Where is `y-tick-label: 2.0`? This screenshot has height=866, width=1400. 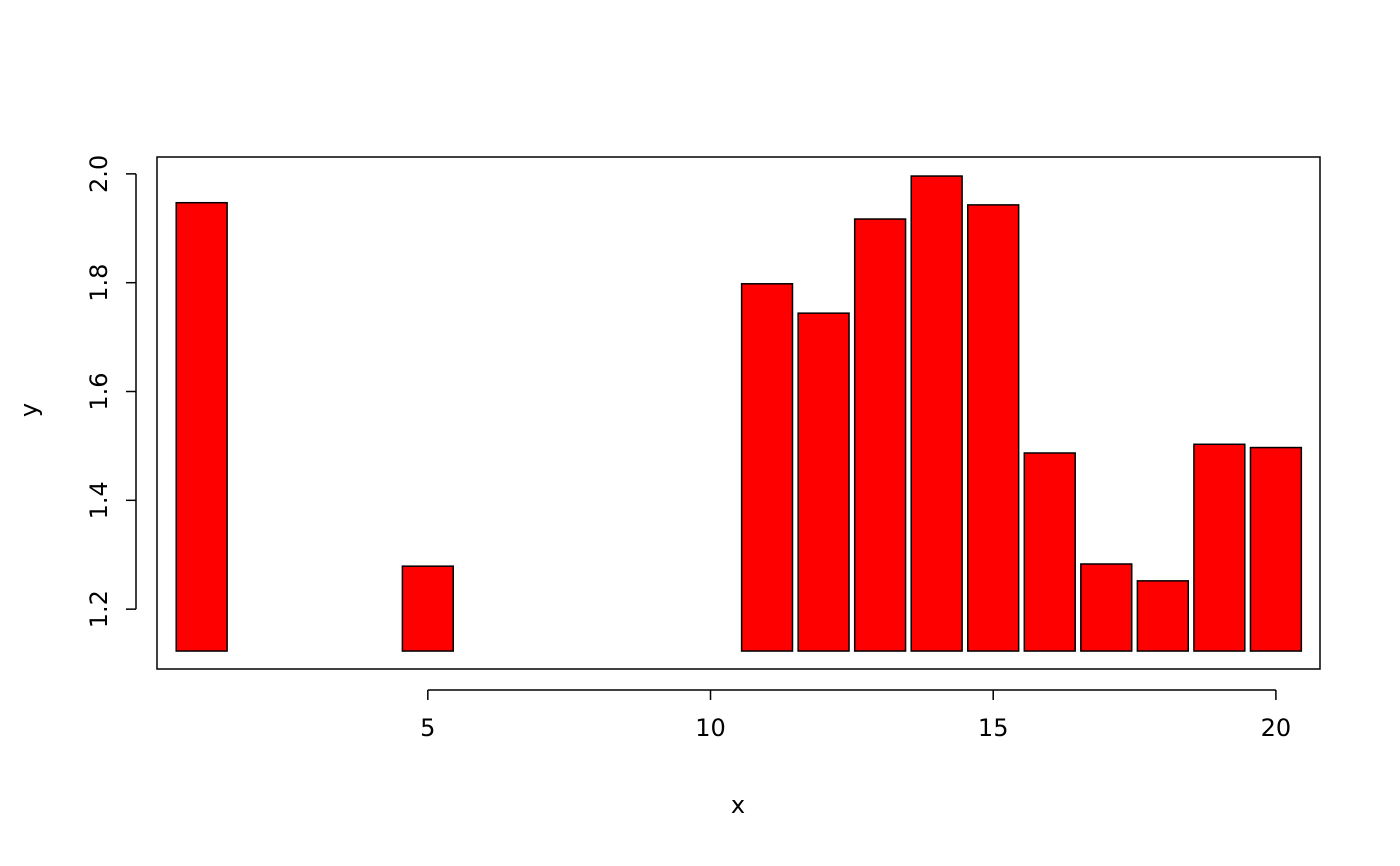 y-tick-label: 2.0 is located at coordinates (99, 174).